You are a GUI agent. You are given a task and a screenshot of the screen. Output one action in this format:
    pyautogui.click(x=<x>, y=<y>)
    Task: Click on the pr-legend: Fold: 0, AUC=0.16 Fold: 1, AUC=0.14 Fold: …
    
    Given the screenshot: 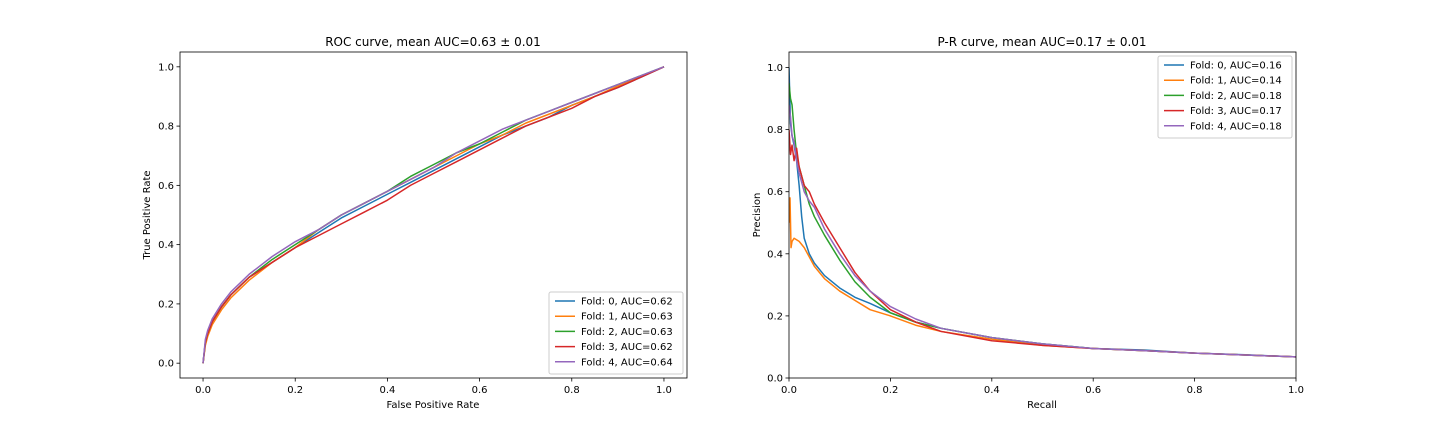 What is the action you would take?
    pyautogui.click(x=1225, y=97)
    